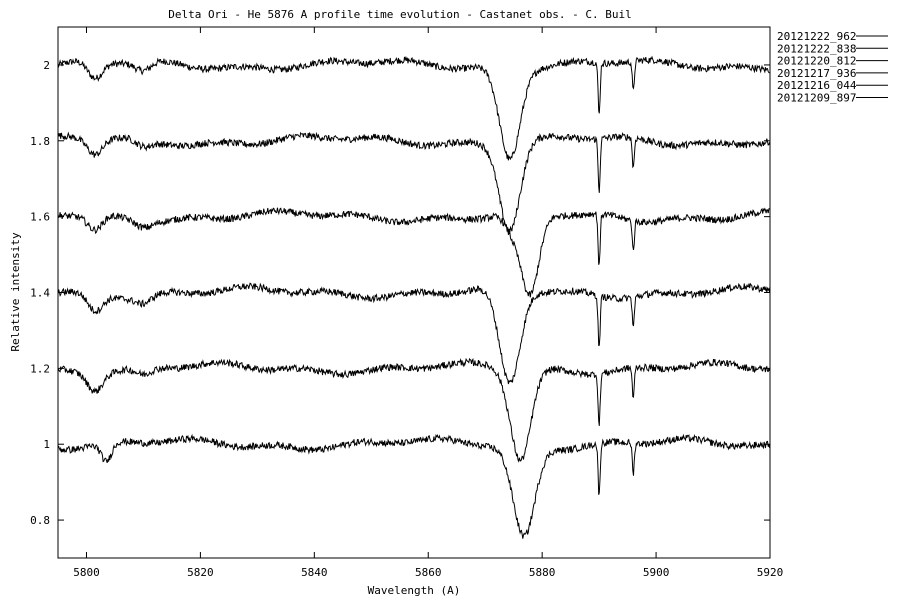 The image size is (900, 600). What do you see at coordinates (816, 98) in the screenshot?
I see `legend-label: 20121209_897` at bounding box center [816, 98].